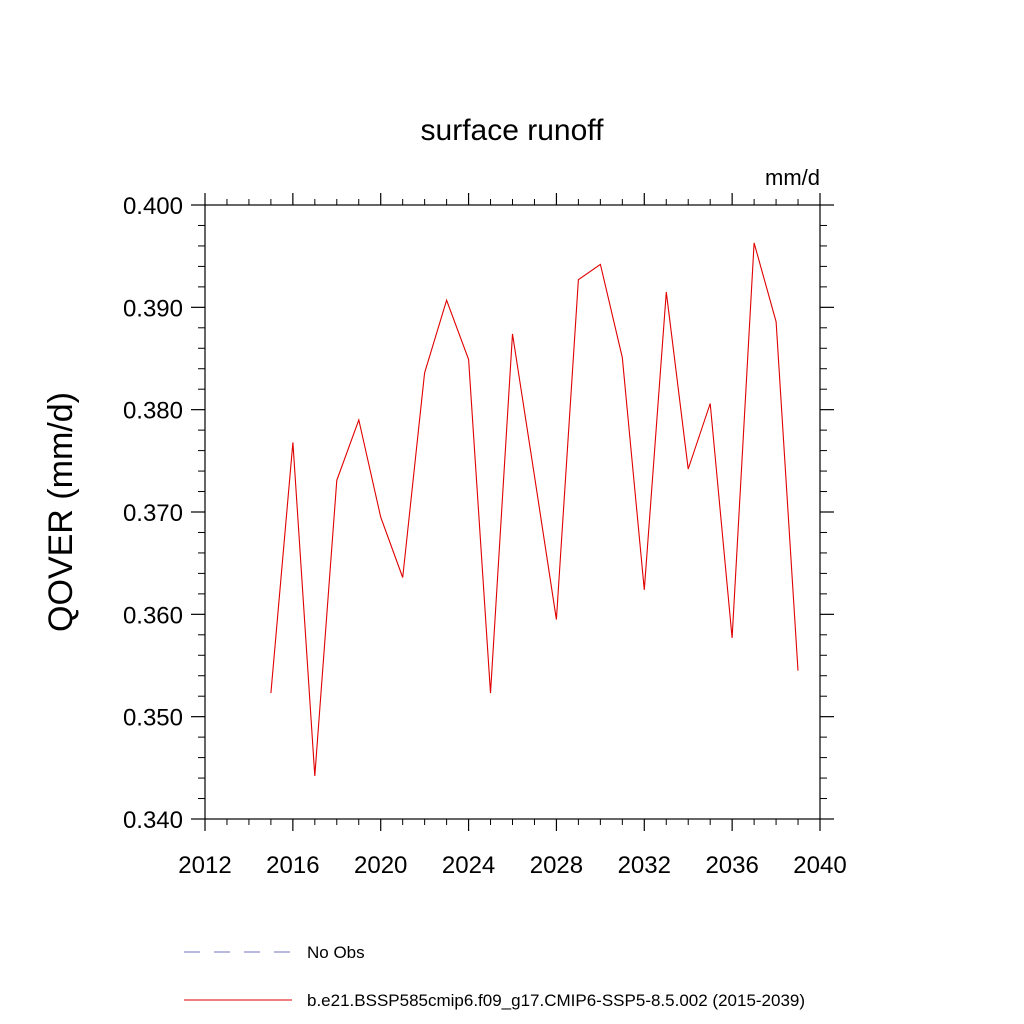  What do you see at coordinates (153, 513) in the screenshot?
I see `y-tick-label: 0.370` at bounding box center [153, 513].